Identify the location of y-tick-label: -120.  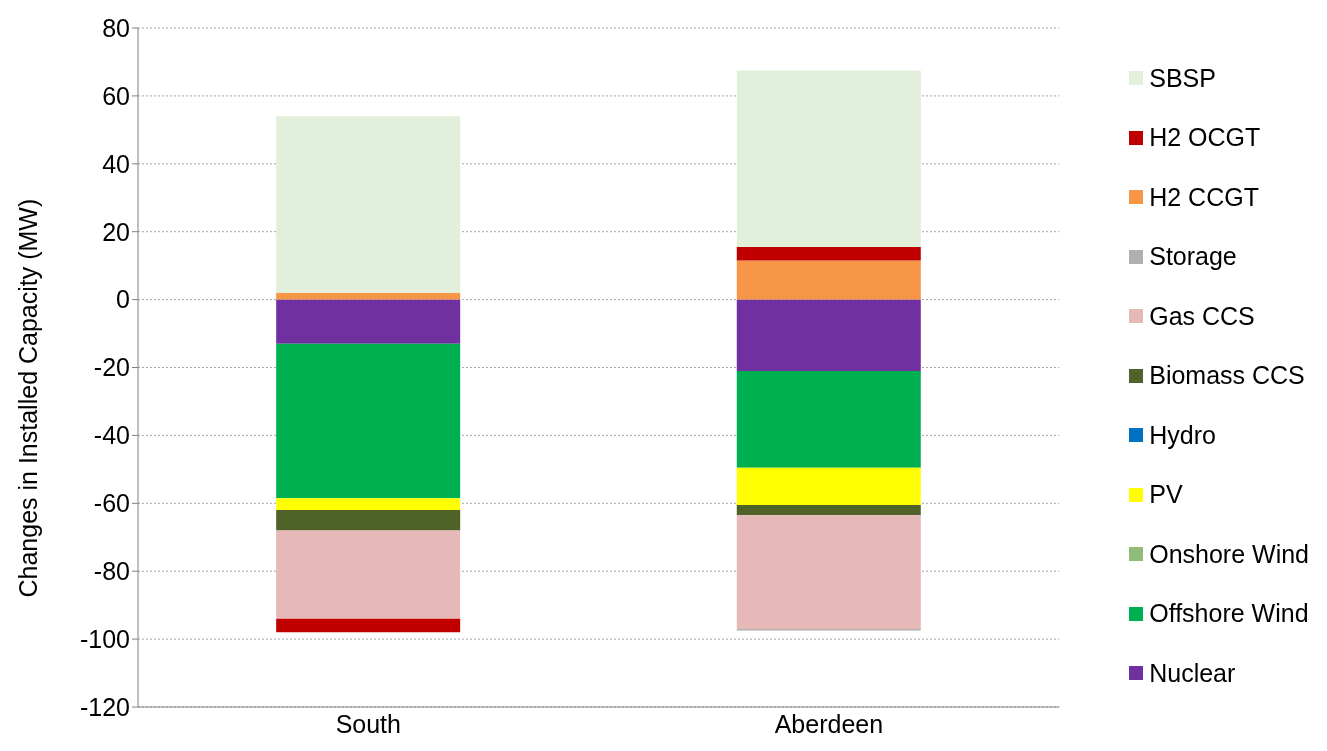
(104, 706).